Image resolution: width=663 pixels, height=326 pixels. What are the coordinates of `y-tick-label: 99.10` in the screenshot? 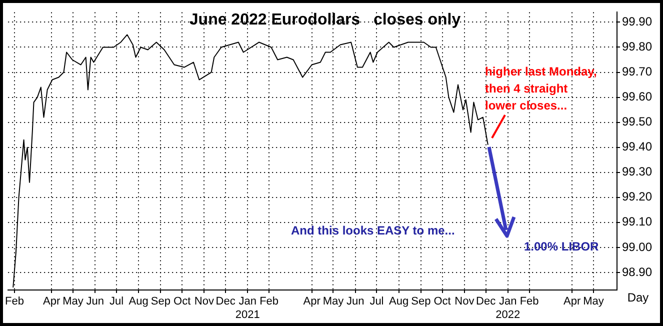 It's located at (637, 221).